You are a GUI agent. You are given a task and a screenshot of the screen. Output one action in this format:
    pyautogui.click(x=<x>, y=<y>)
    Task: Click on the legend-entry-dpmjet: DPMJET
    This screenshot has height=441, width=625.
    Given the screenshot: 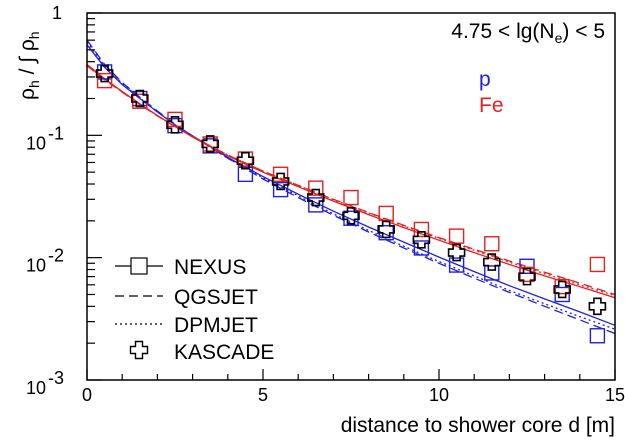 What is the action you would take?
    pyautogui.click(x=186, y=325)
    